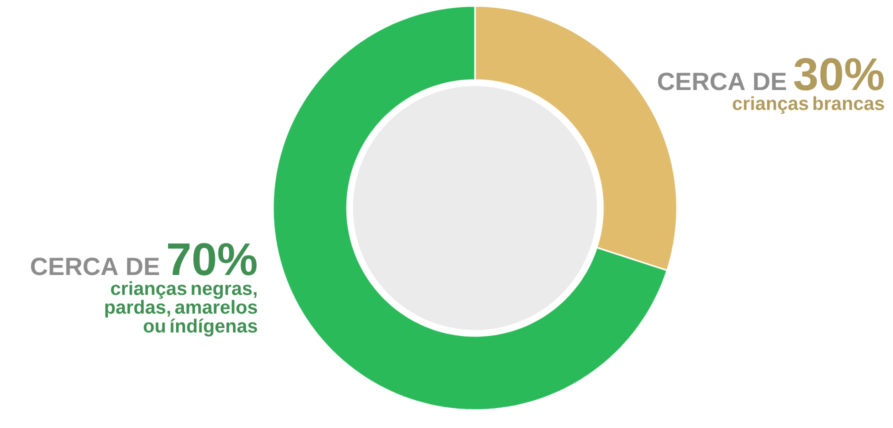 The width and height of the screenshot is (893, 428). I want to click on data-label: 30%, so click(839, 74).